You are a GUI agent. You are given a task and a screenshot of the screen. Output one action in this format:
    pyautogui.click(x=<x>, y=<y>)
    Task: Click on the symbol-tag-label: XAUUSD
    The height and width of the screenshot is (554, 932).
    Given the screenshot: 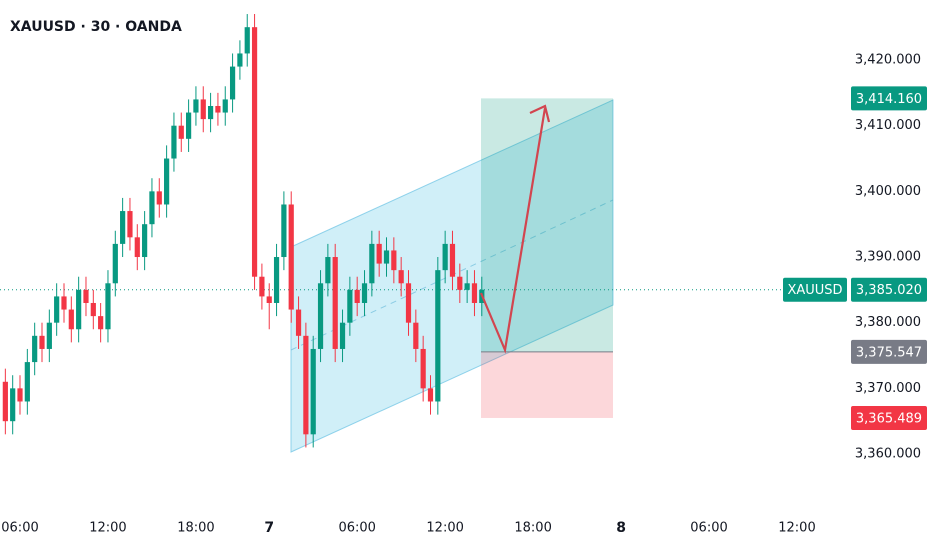 What is the action you would take?
    pyautogui.click(x=814, y=290)
    